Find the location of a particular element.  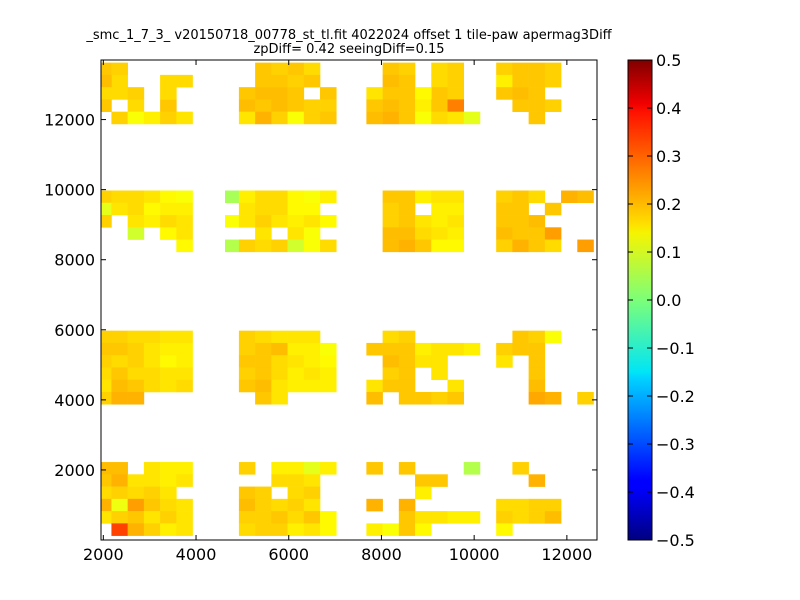

y-tick-label: 12000 is located at coordinates (69, 120).